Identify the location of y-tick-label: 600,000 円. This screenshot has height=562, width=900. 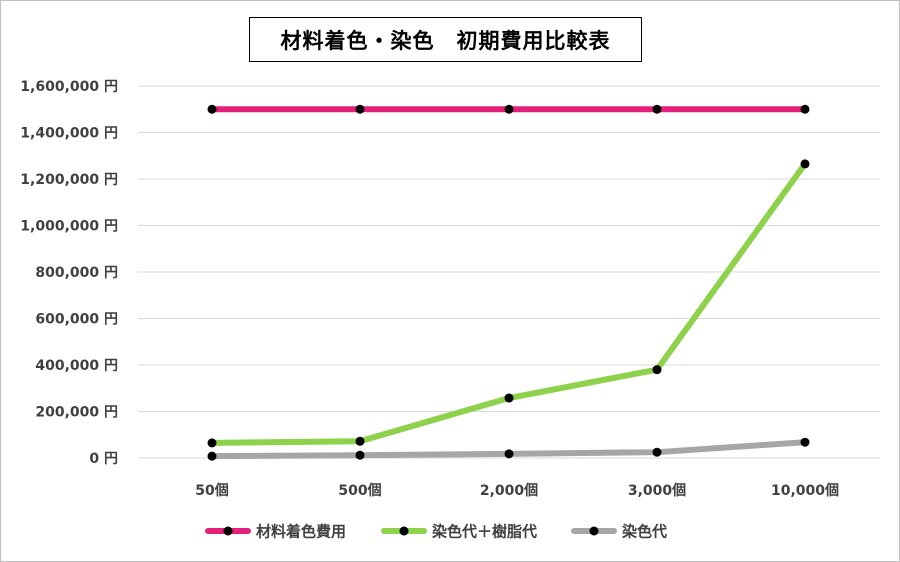
(76, 320).